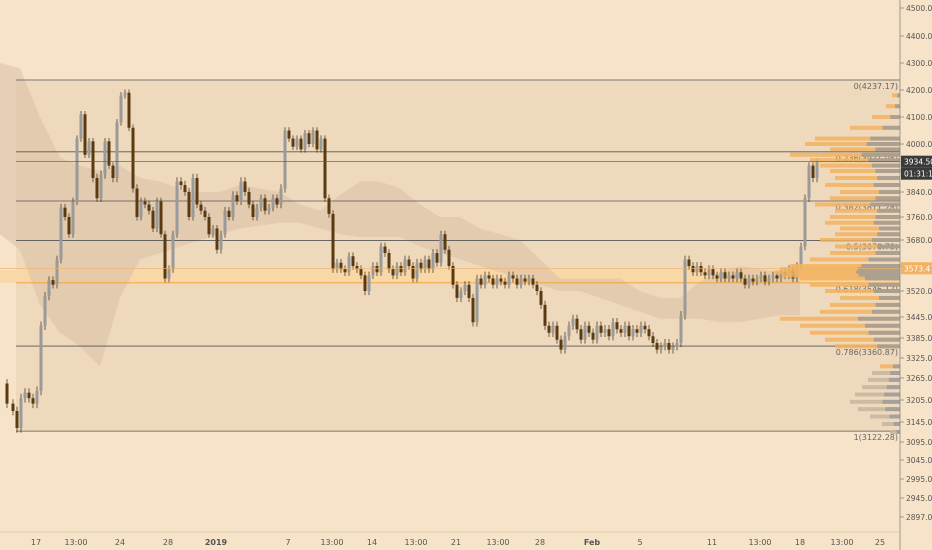  What do you see at coordinates (800, 542) in the screenshot?
I see `x-tick-label: 18` at bounding box center [800, 542].